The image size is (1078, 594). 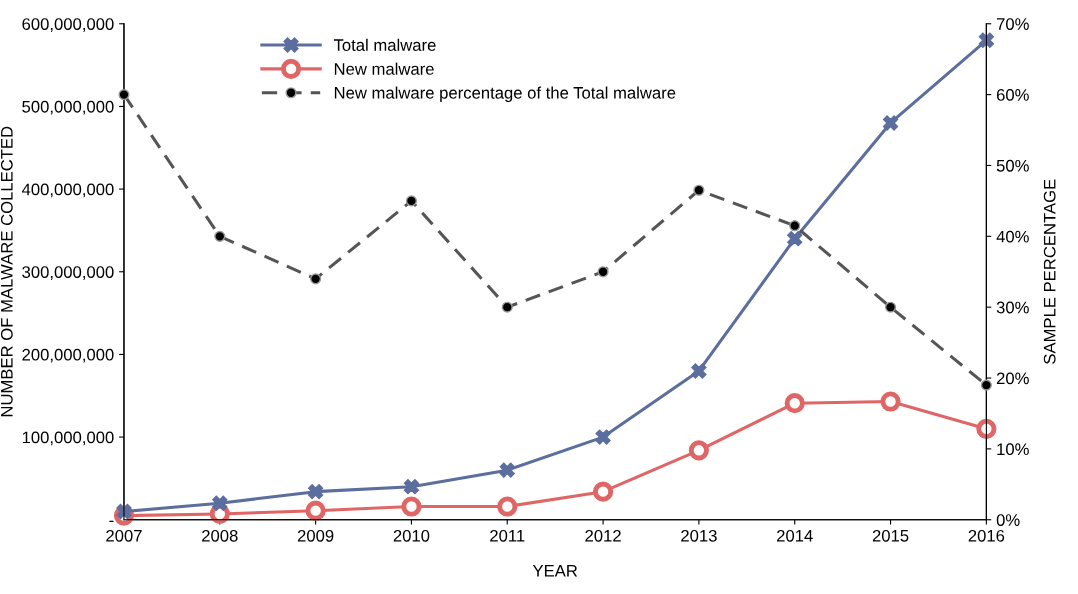 I want to click on y2-tick-label: 60%, so click(x=1012, y=95).